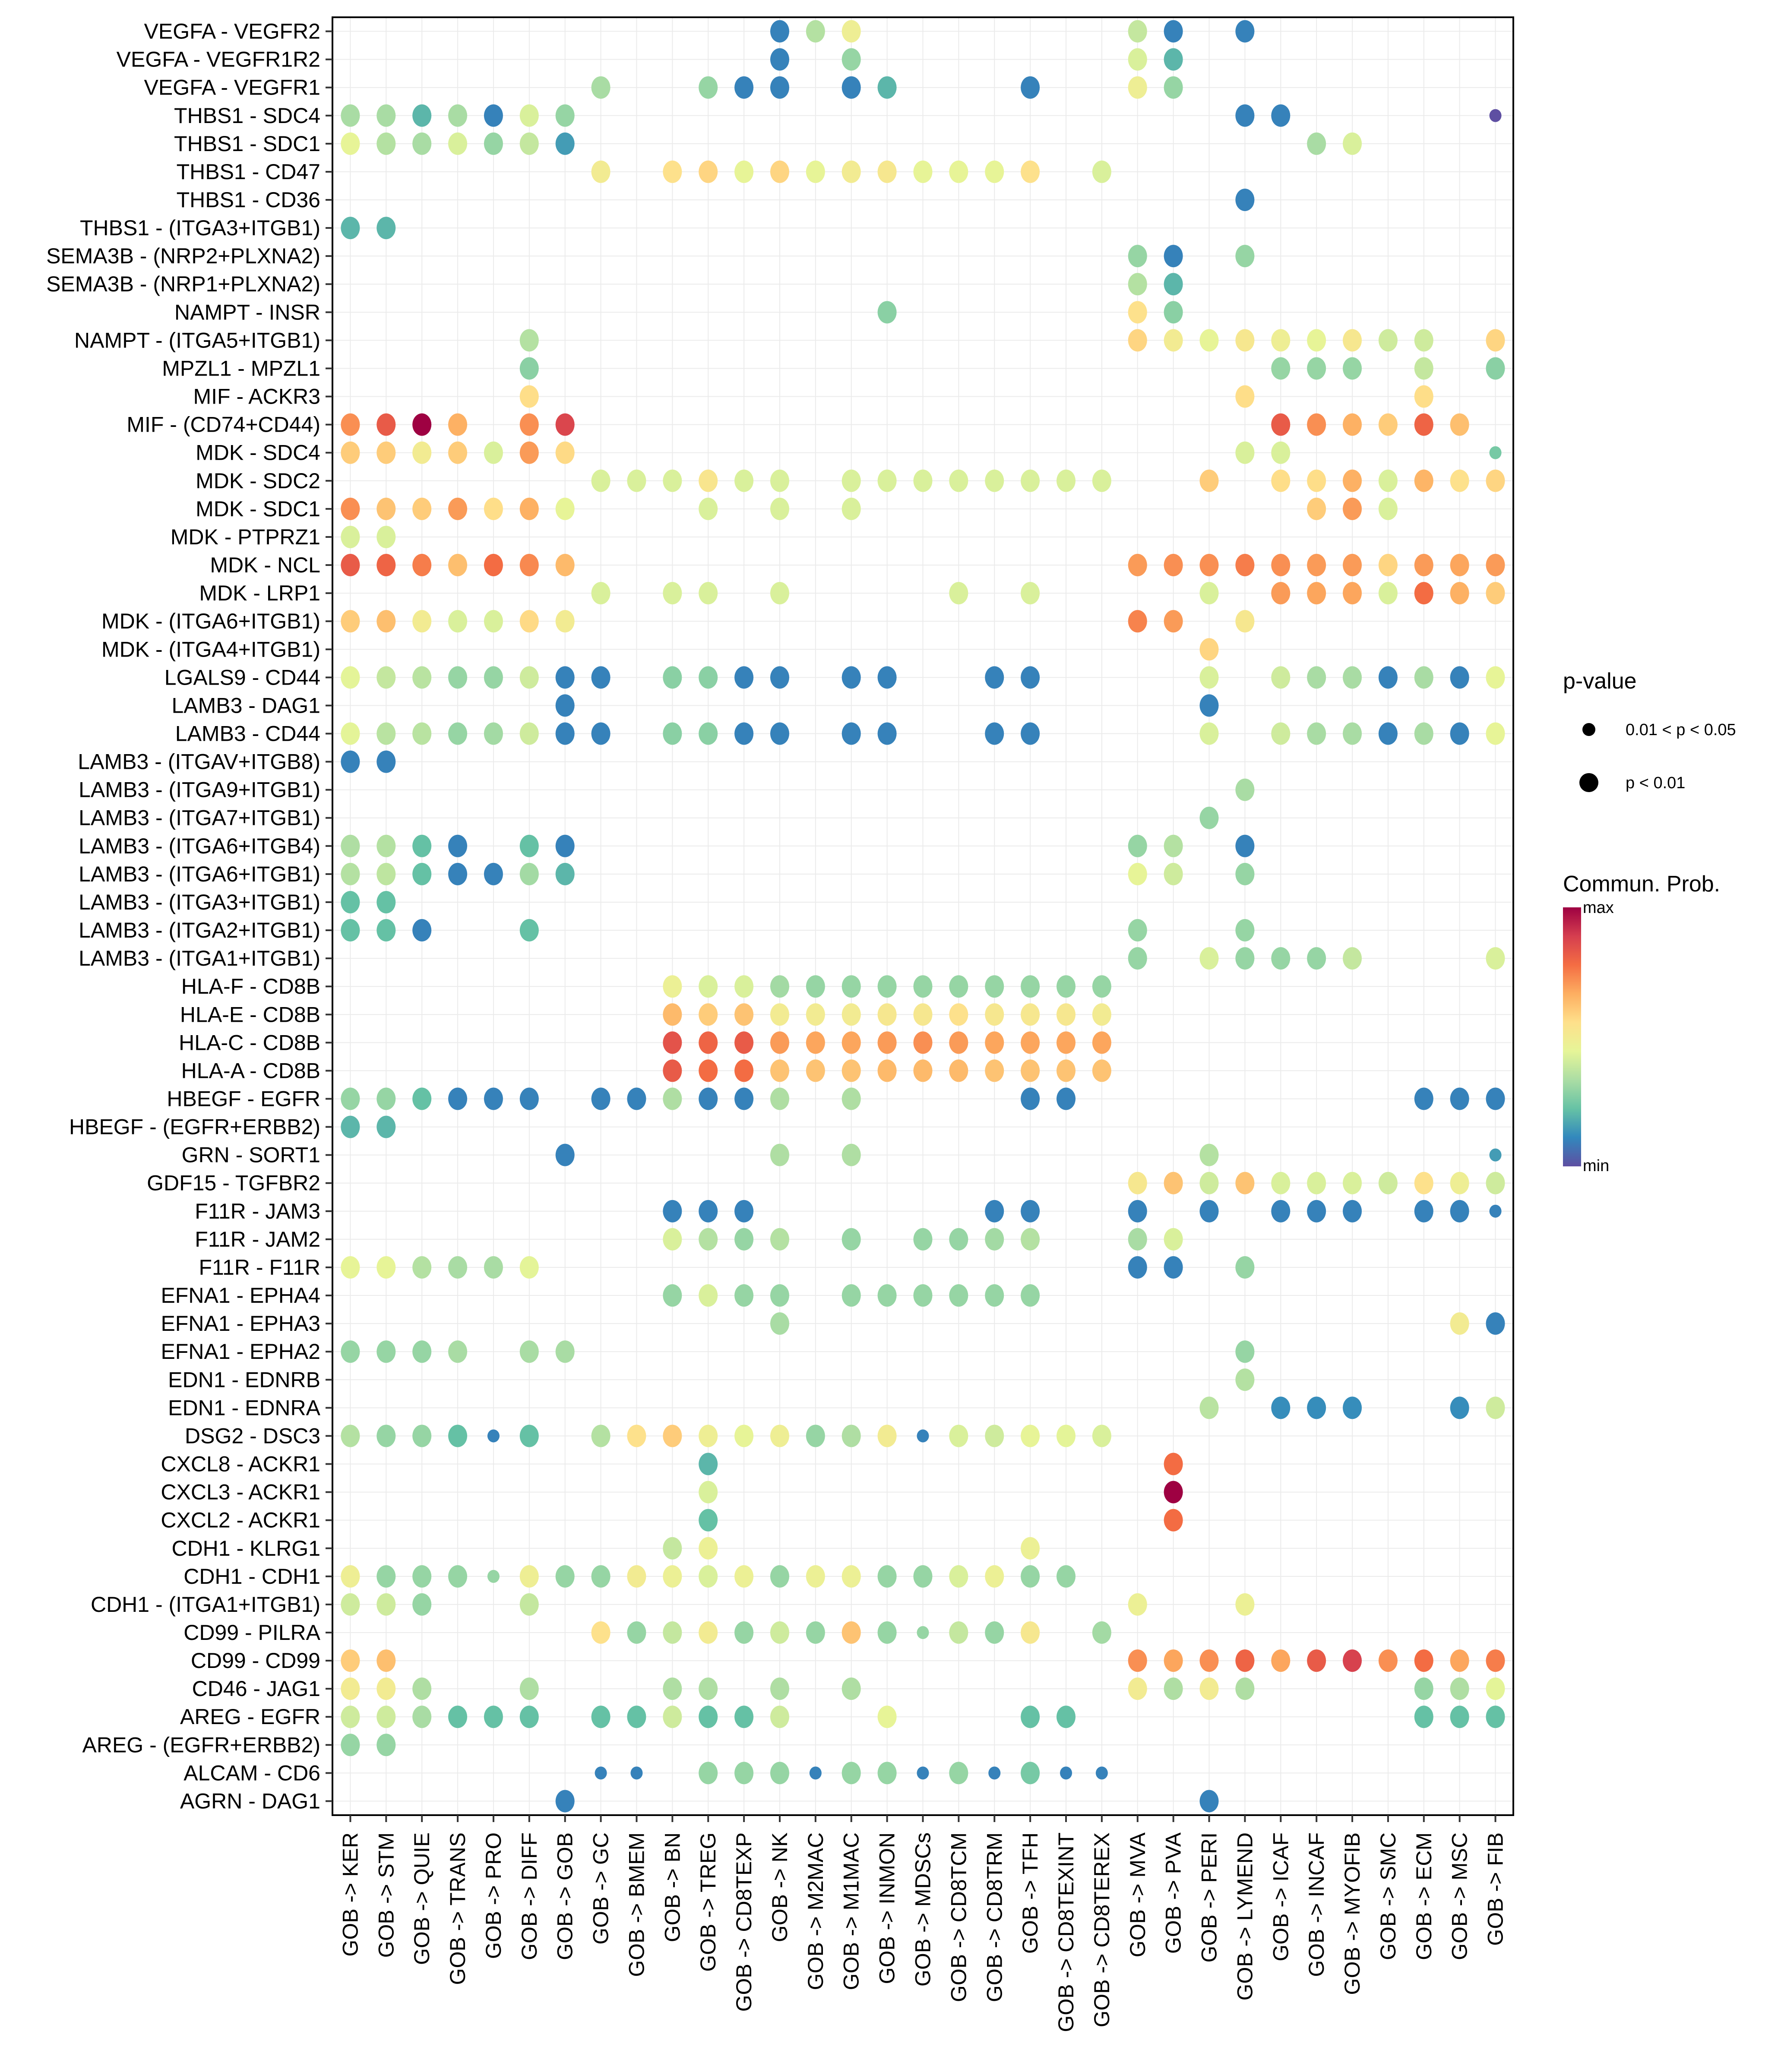 This screenshot has height=2072, width=1781. What do you see at coordinates (1174, 1893) in the screenshot?
I see `x-tick-label: GOB -> PVA` at bounding box center [1174, 1893].